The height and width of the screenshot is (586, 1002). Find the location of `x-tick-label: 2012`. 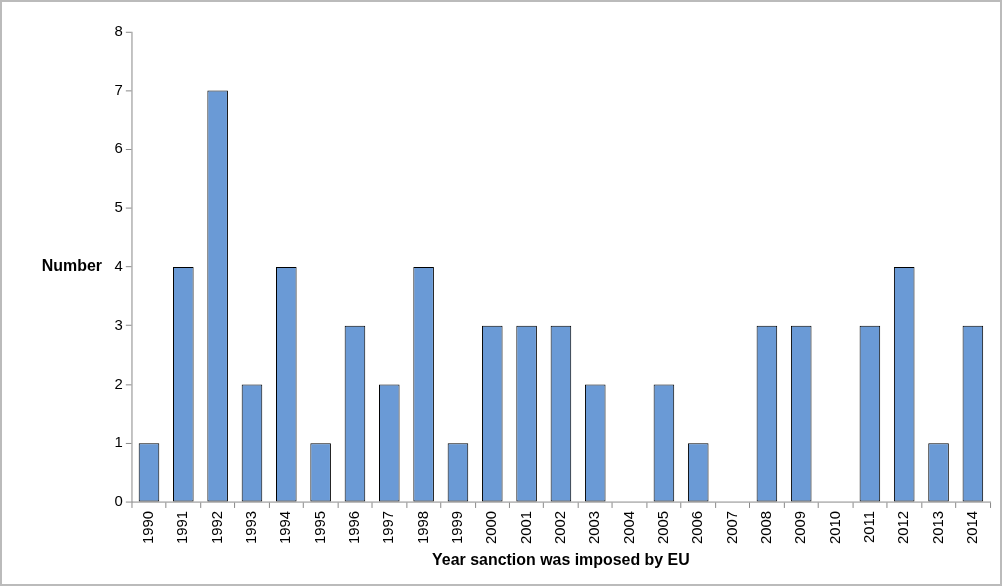

x-tick-label: 2012 is located at coordinates (903, 527).